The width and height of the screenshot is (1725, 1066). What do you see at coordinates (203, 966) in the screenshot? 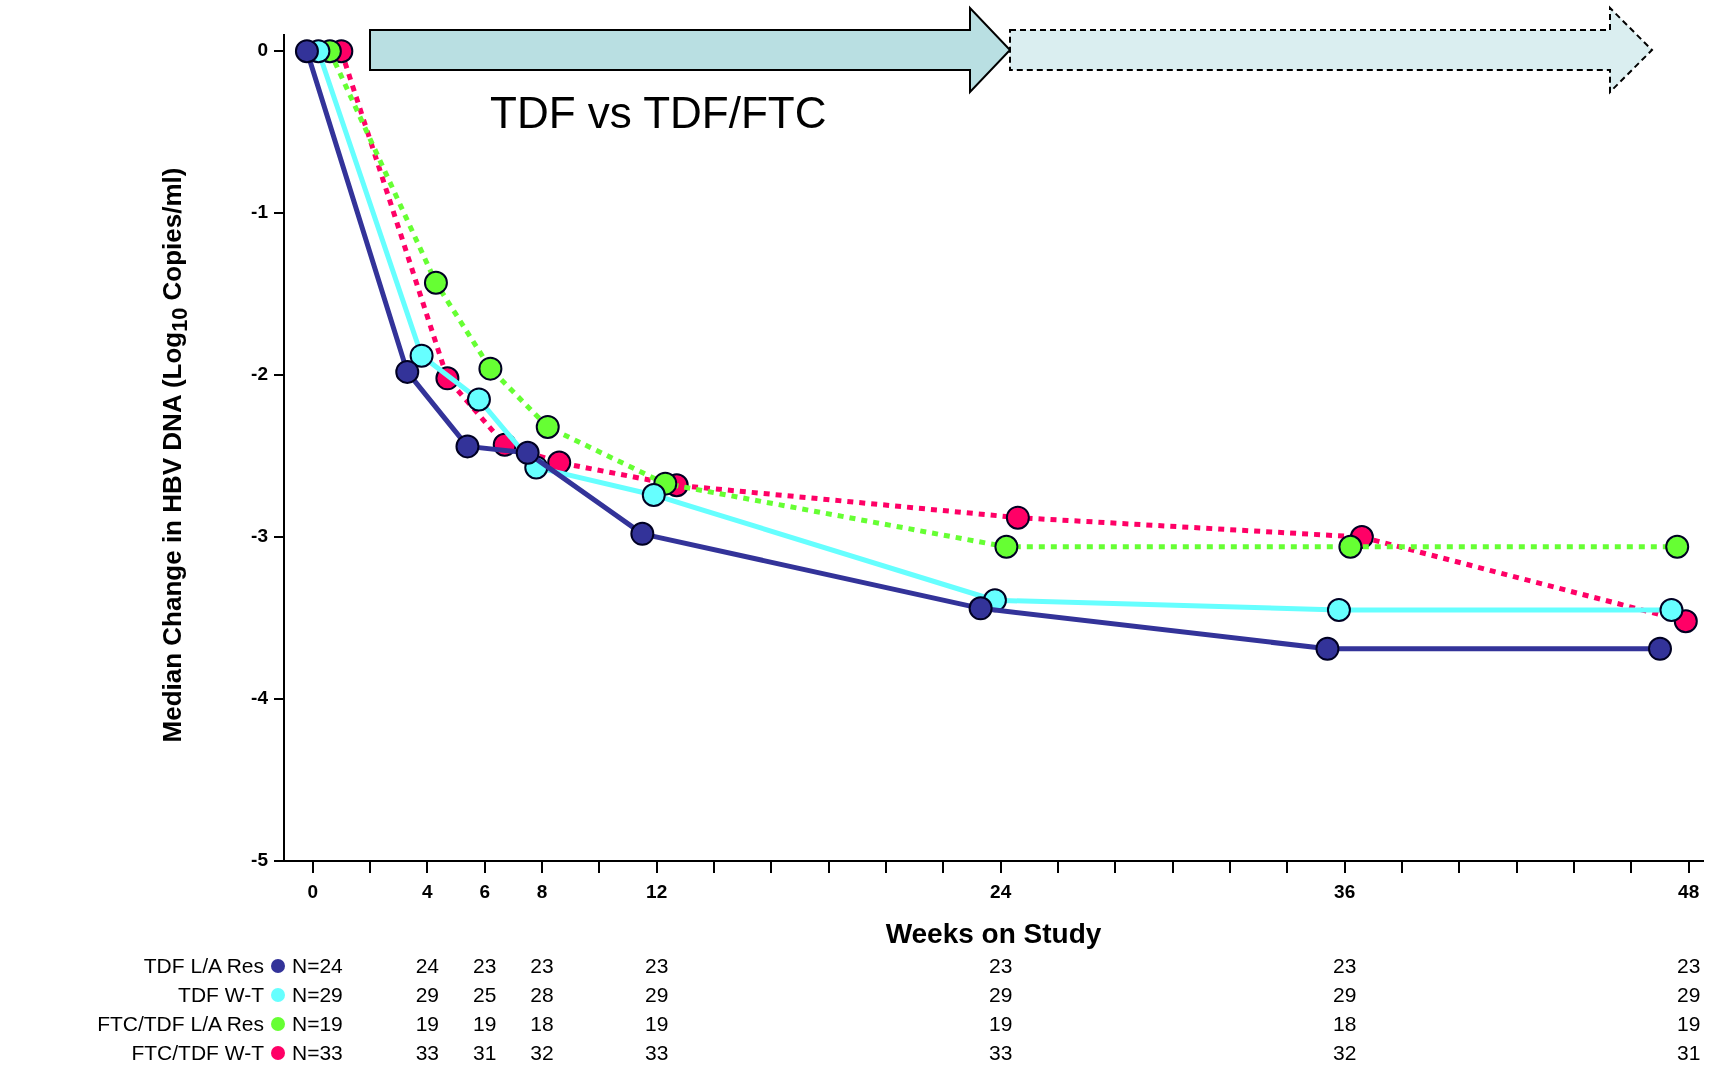
I see `legend-label: TDF L/A Res` at bounding box center [203, 966].